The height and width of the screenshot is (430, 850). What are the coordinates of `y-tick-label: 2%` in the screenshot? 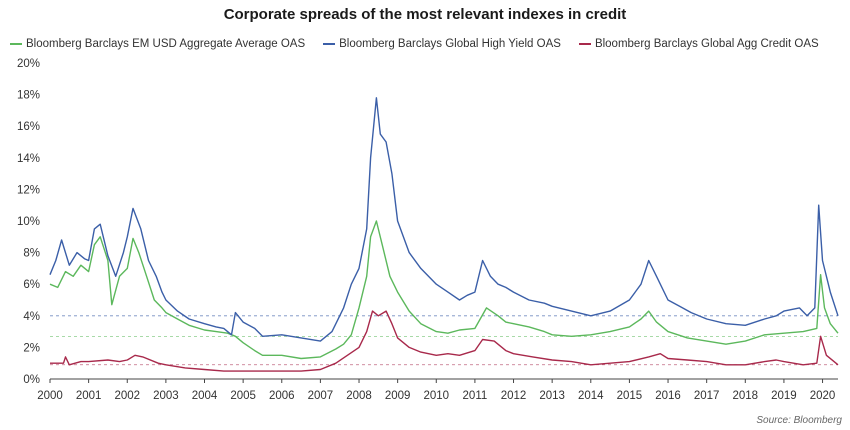 It's located at (31, 348).